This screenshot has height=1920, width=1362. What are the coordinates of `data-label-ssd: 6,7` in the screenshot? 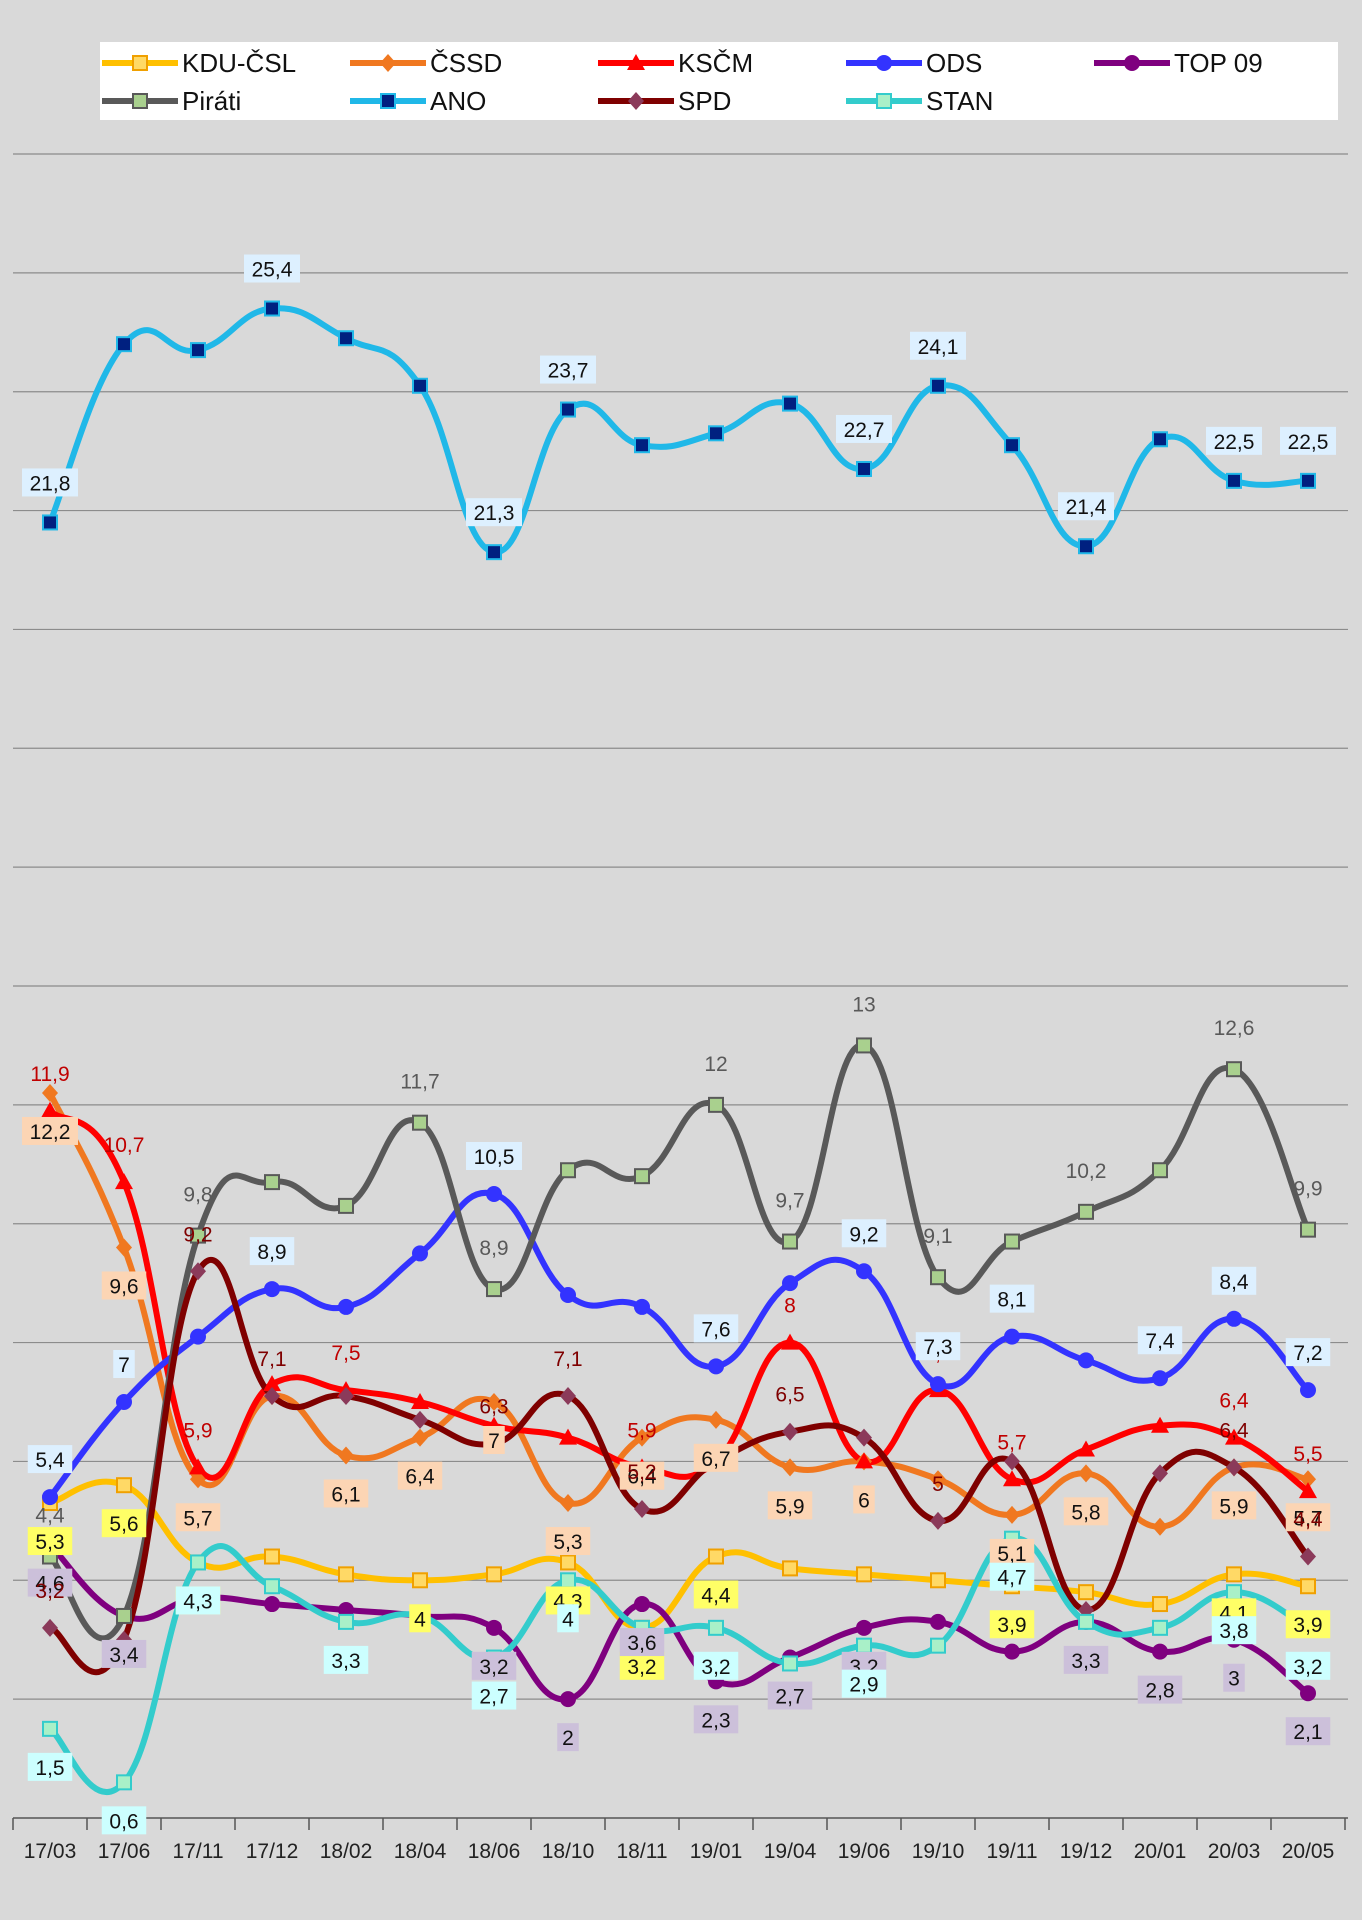 It's located at (715, 1459).